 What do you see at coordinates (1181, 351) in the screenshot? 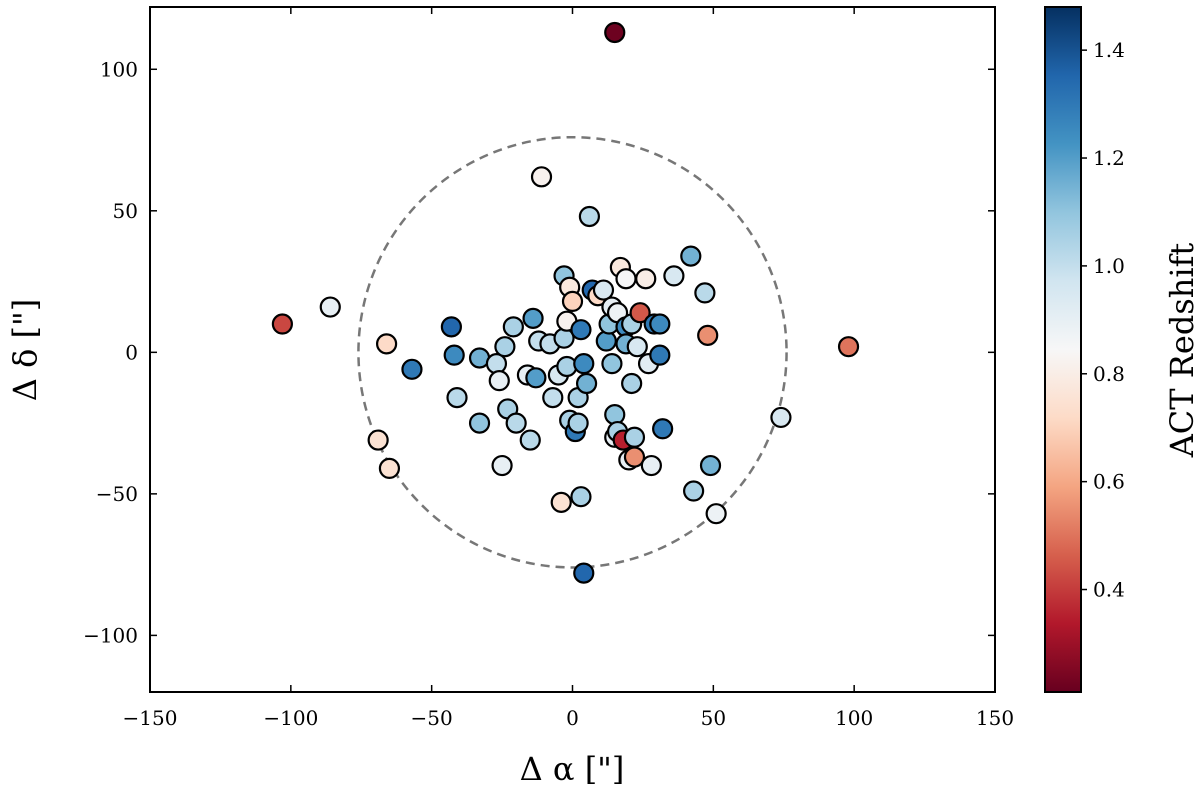
I see `colorbar-title: ACT Redshift` at bounding box center [1181, 351].